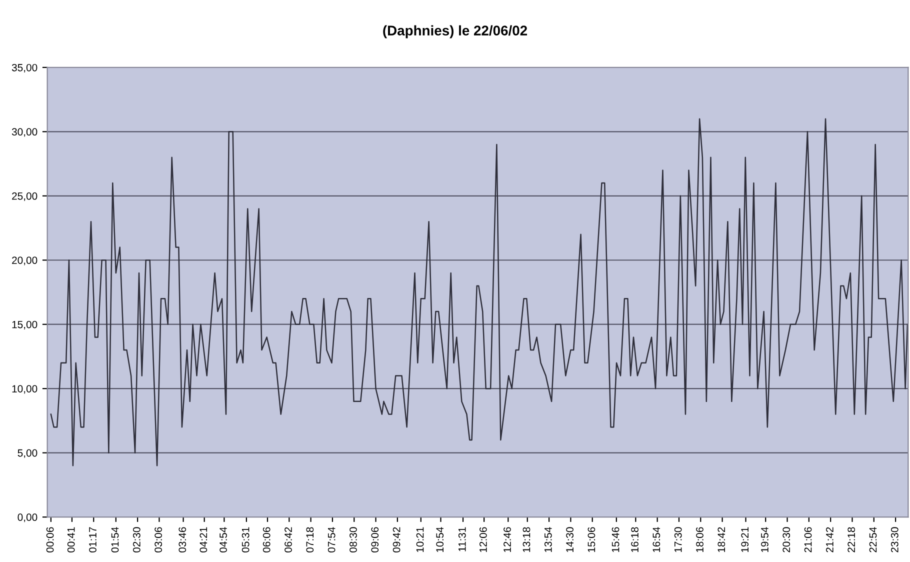  Describe the element at coordinates (288, 539) in the screenshot. I see `x-tick-label: 06:42` at that location.